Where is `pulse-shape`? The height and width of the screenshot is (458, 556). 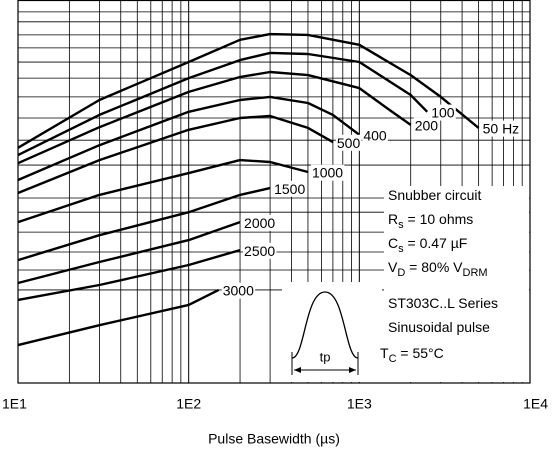
pulse-shape is located at coordinates (325, 325).